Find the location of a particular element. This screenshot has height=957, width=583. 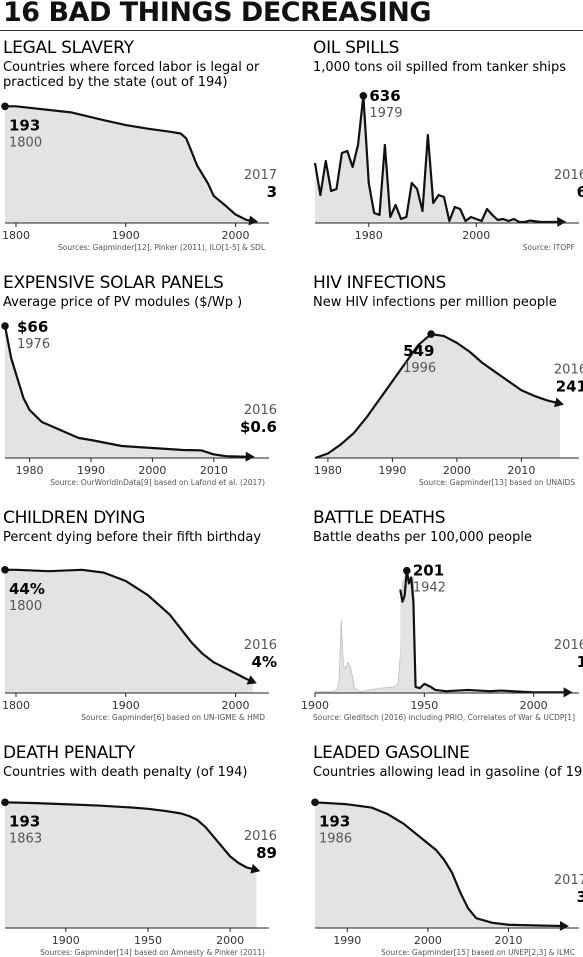

start-year-label: 1976 is located at coordinates (33, 344).